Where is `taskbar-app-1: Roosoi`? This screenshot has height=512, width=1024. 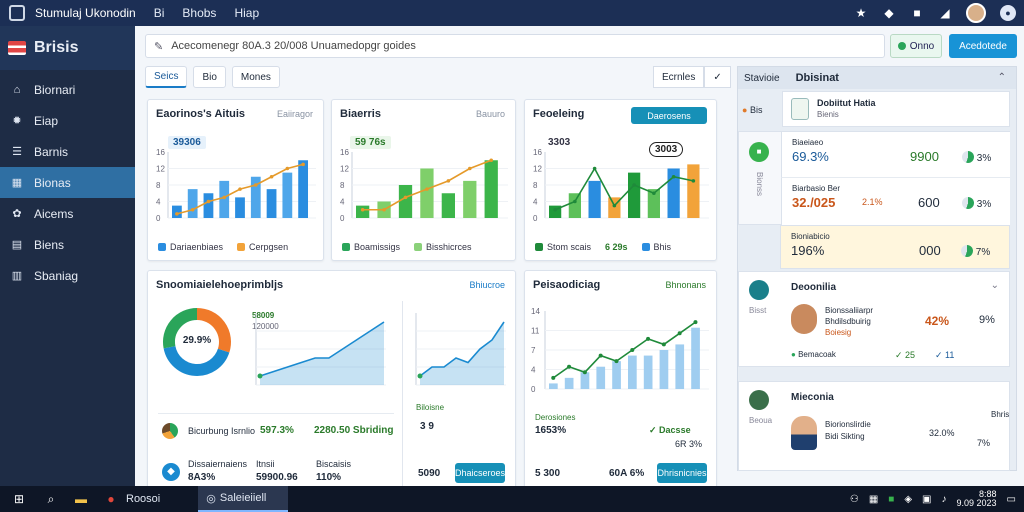
taskbar-app-1: Roosoi is located at coordinates (143, 499).